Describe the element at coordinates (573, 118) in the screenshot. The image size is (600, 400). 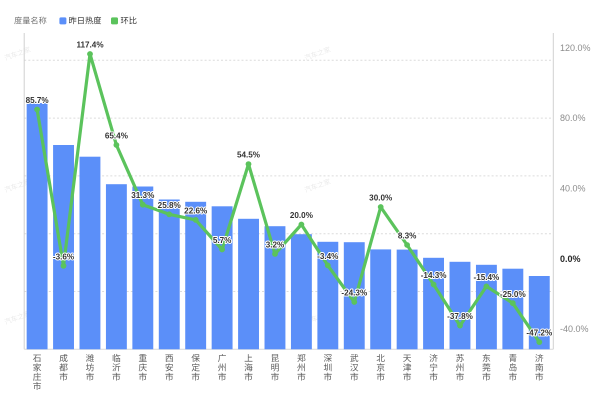
I see `svg-text: 80.0%` at that location.